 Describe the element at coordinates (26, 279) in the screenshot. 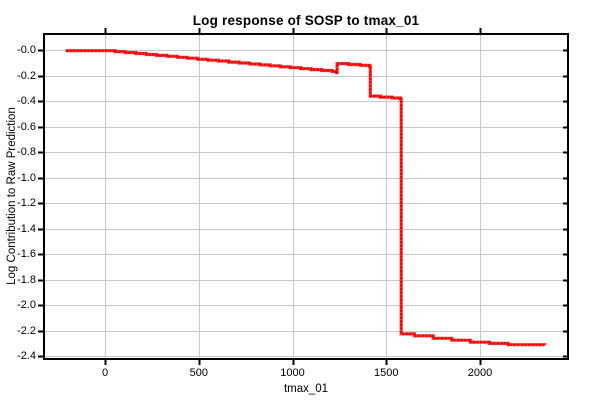

I see `y-tick-label: -1.8` at that location.